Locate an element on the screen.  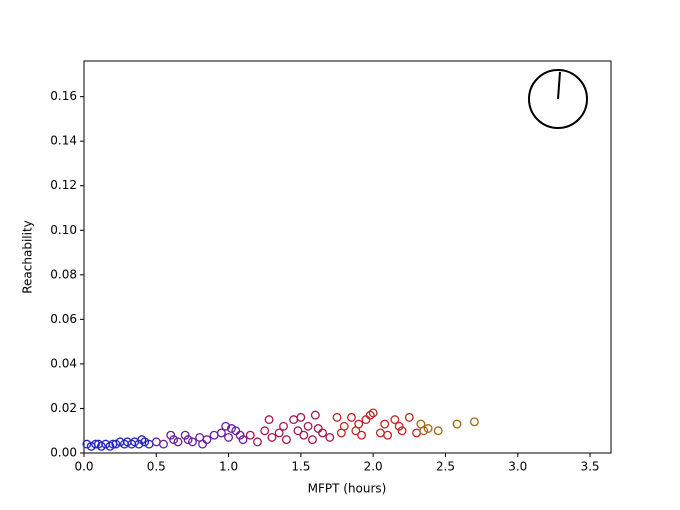
y-tick-label: 0.10 is located at coordinates (63, 230).